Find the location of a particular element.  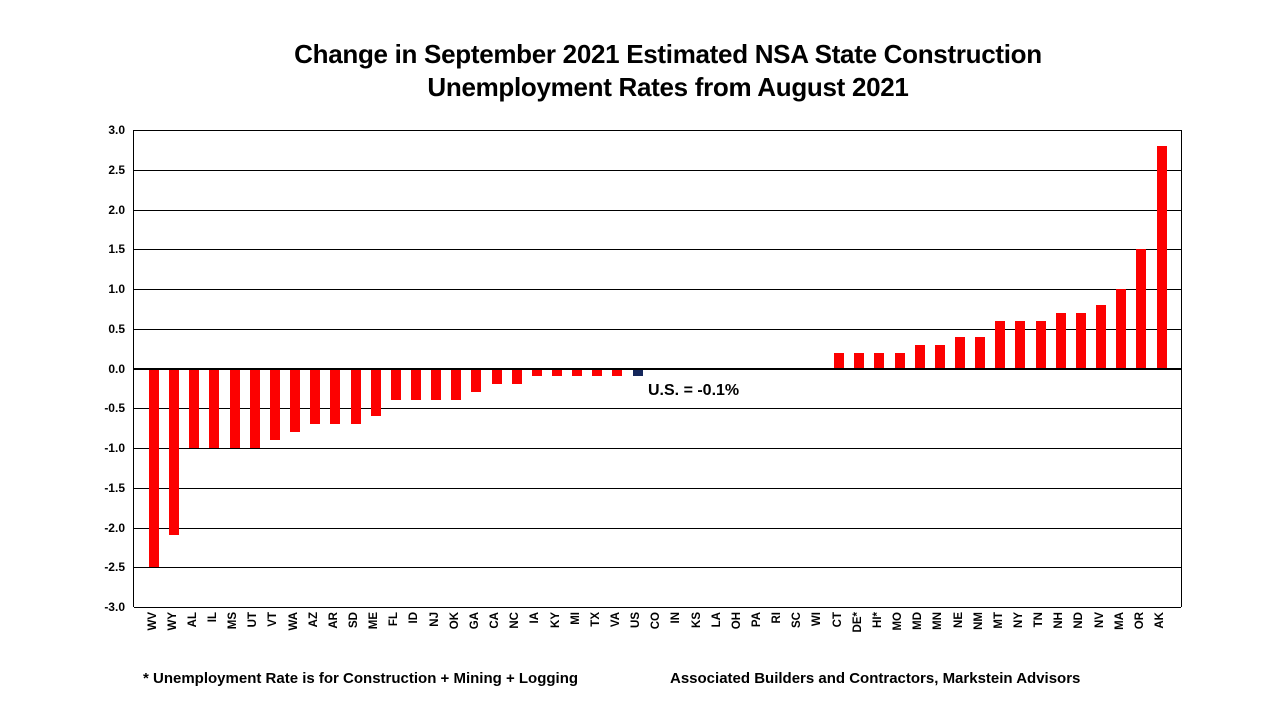

x-tick-label-ID: ID is located at coordinates (414, 618).